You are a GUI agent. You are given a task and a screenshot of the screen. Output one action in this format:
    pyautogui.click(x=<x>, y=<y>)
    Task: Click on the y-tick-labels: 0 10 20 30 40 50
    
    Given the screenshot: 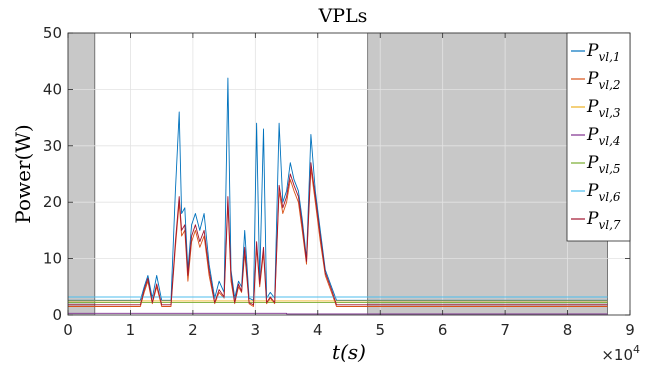 What is the action you would take?
    pyautogui.click(x=52, y=174)
    